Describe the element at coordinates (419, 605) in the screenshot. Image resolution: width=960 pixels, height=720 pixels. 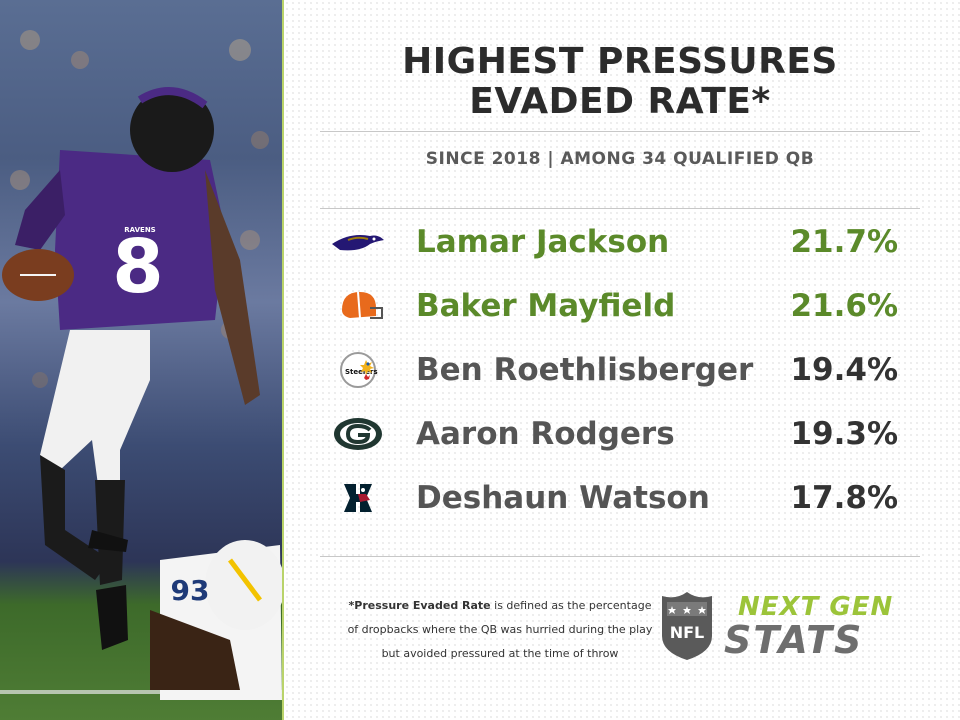
I see `footnote-term: *Pressure Evaded Rate` at that location.